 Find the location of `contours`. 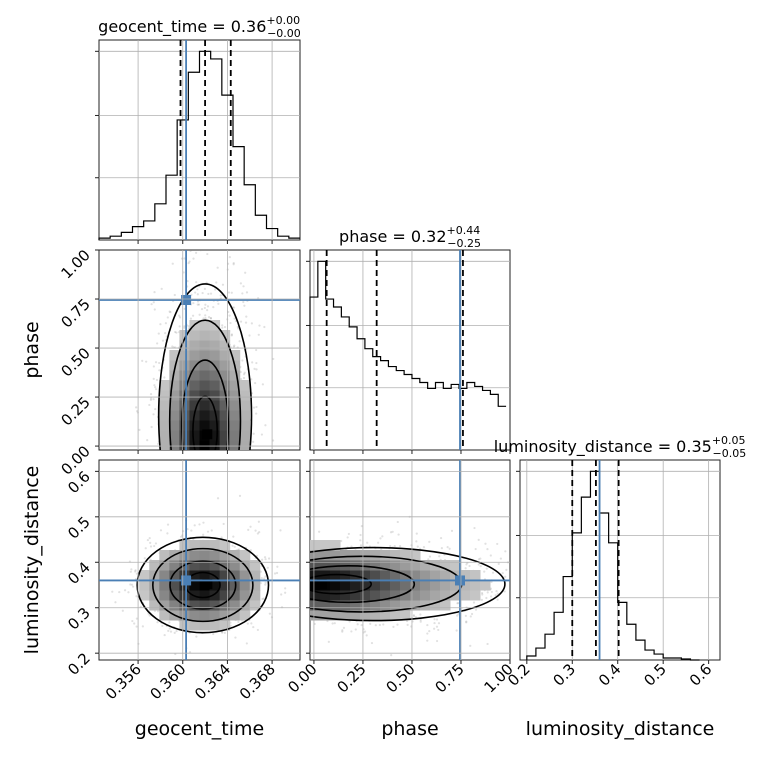

contours is located at coordinates (203, 585).